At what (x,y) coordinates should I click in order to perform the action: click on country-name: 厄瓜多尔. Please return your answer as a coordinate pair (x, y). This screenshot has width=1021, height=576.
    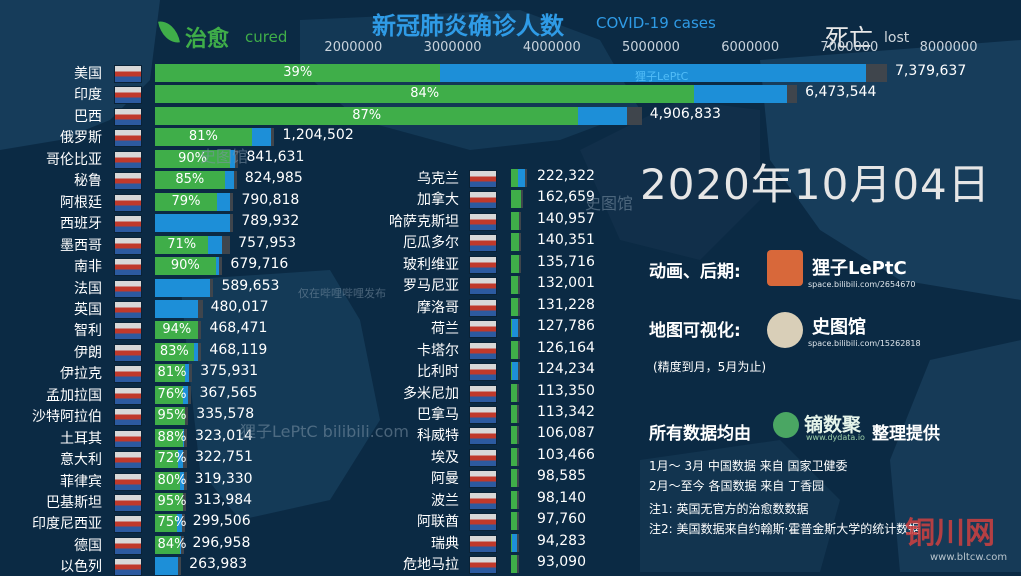
    Looking at the image, I should click on (431, 242).